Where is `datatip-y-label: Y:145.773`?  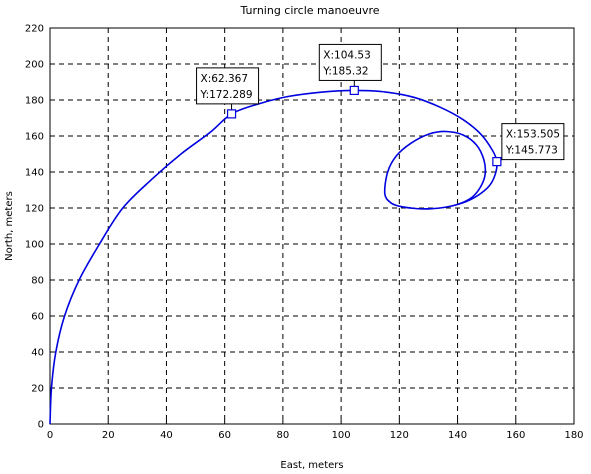
datatip-y-label: Y:145.773 is located at coordinates (531, 151).